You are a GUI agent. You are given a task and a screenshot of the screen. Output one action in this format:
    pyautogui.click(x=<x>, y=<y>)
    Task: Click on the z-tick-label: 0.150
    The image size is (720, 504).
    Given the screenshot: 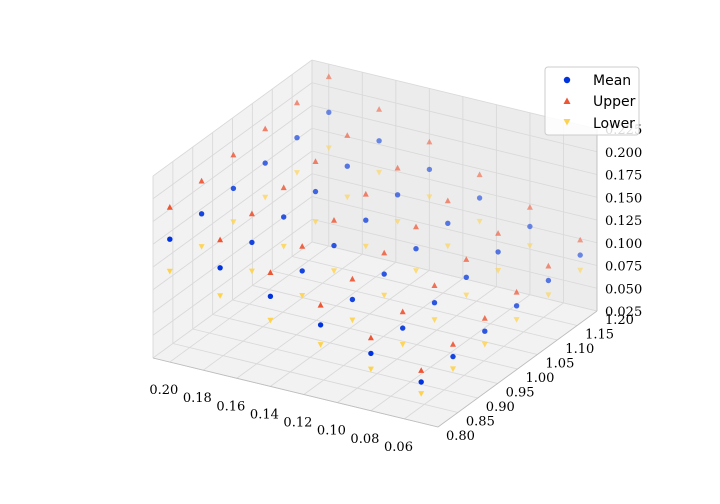 What is the action you would take?
    pyautogui.click(x=623, y=198)
    